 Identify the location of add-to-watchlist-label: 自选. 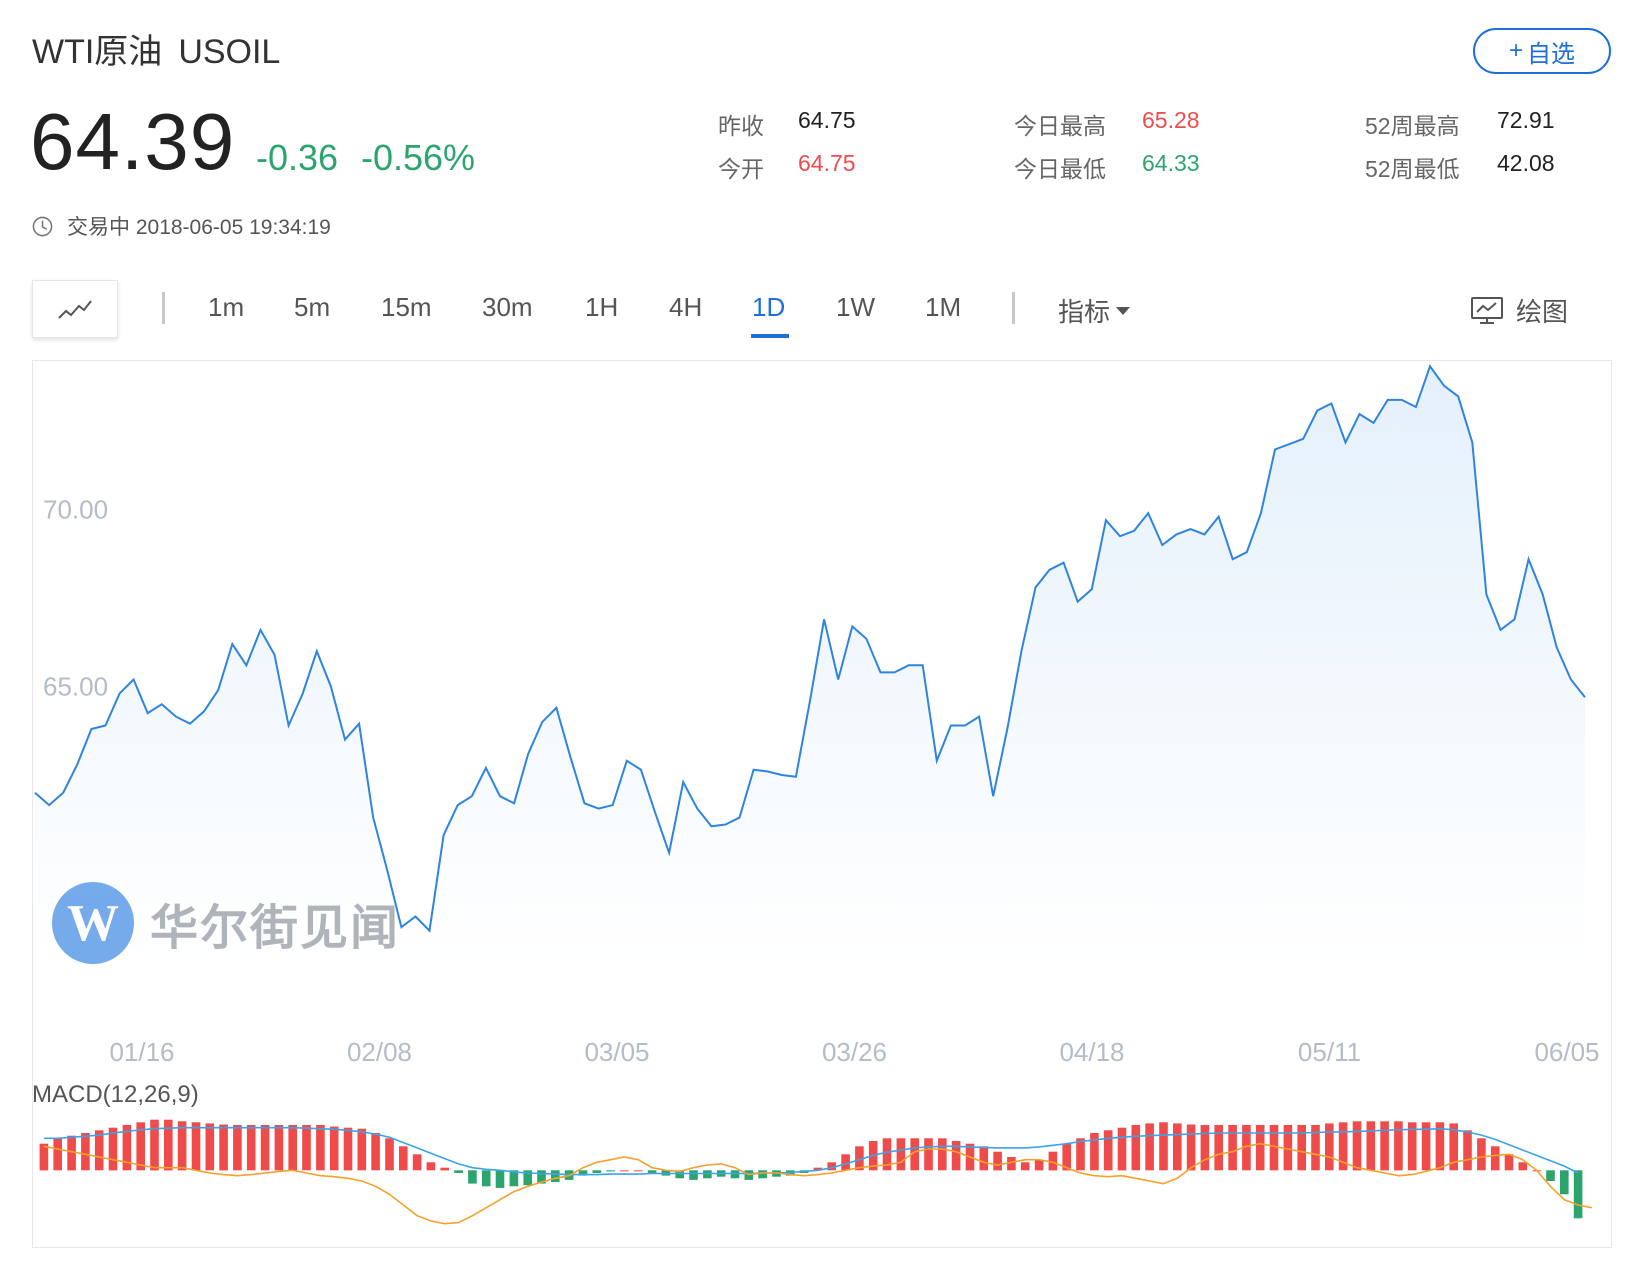
(1551, 54).